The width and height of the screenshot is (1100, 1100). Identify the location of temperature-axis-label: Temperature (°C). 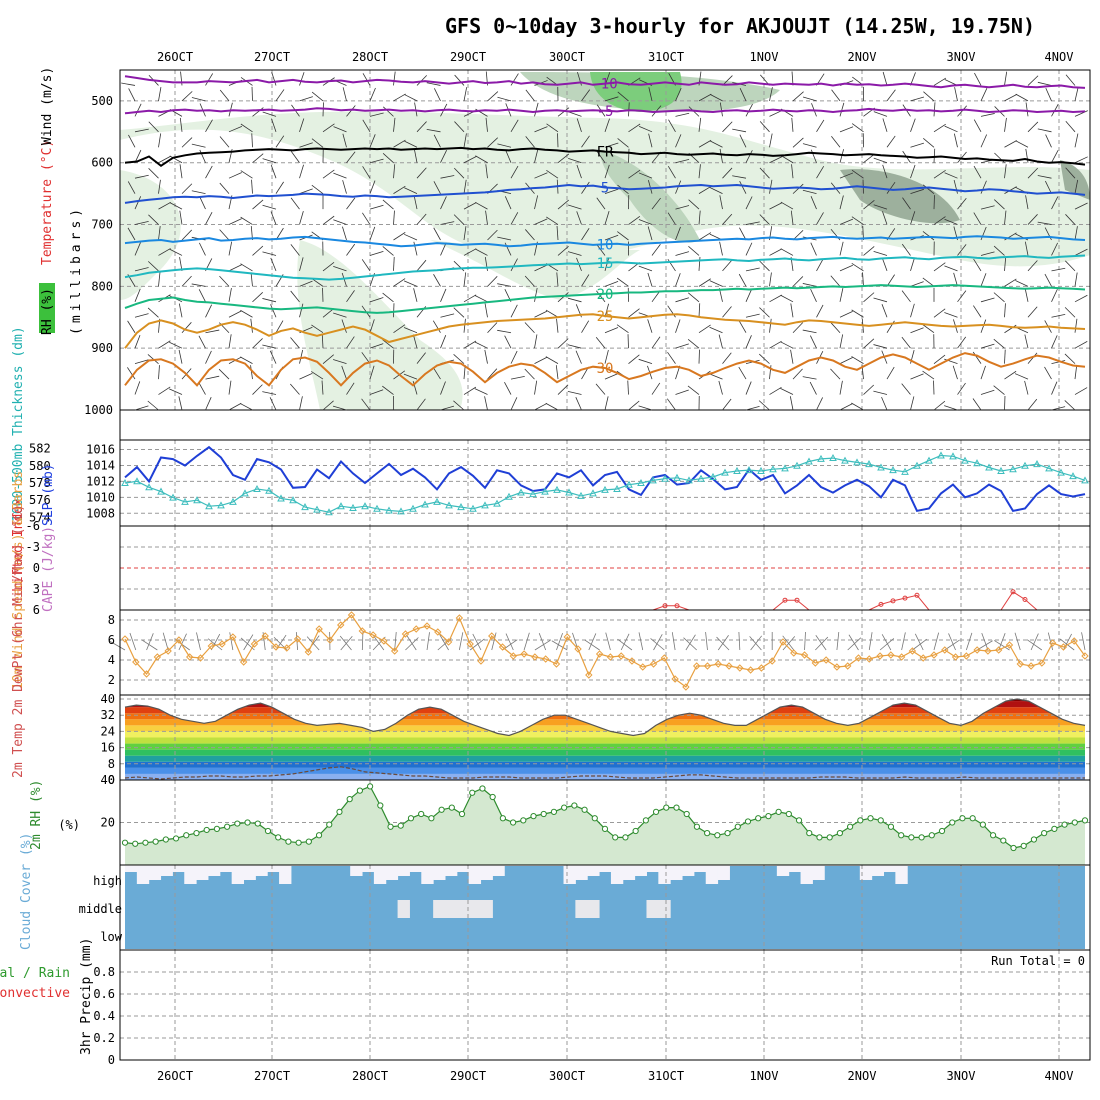
(47, 202).